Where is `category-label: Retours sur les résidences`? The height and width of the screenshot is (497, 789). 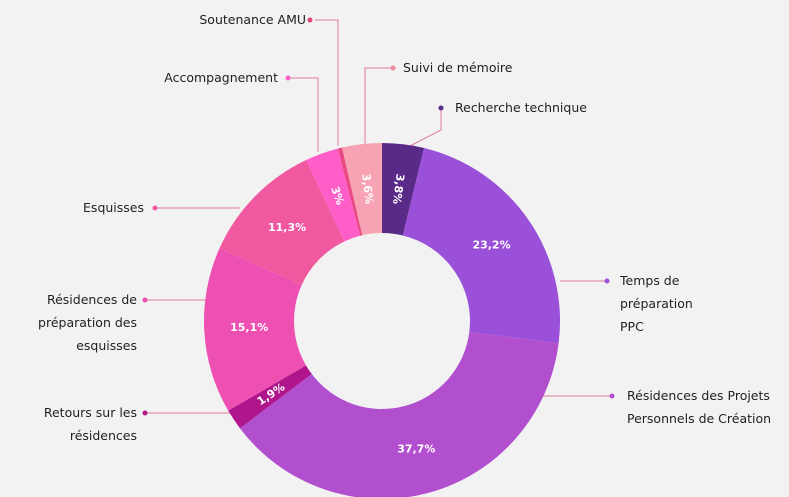 category-label: Retours sur les résidences is located at coordinates (90, 424).